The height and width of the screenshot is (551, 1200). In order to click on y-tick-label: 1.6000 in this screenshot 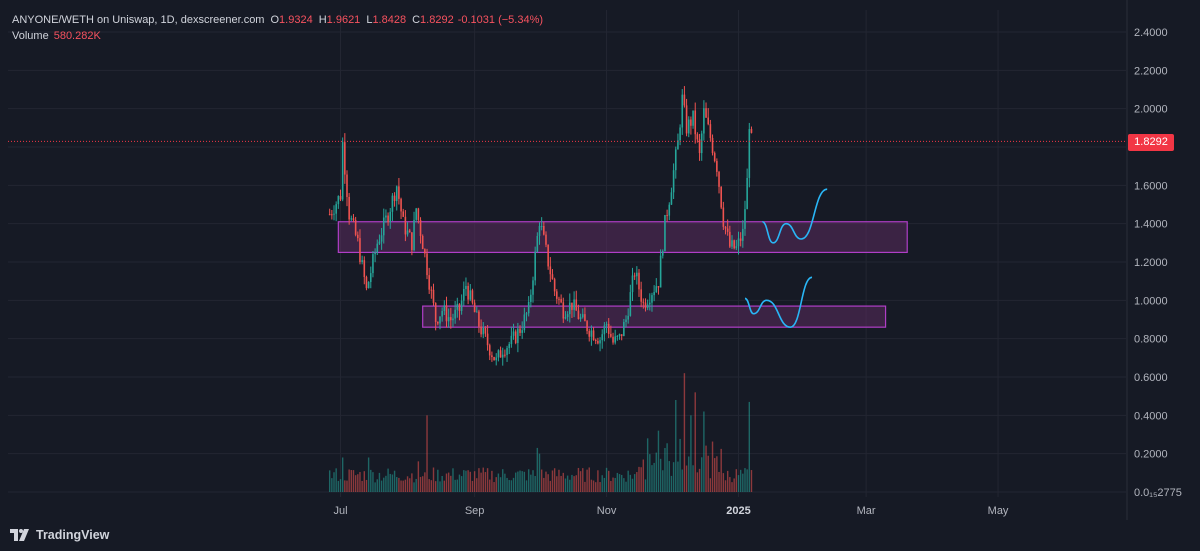, I will do `click(1151, 186)`.